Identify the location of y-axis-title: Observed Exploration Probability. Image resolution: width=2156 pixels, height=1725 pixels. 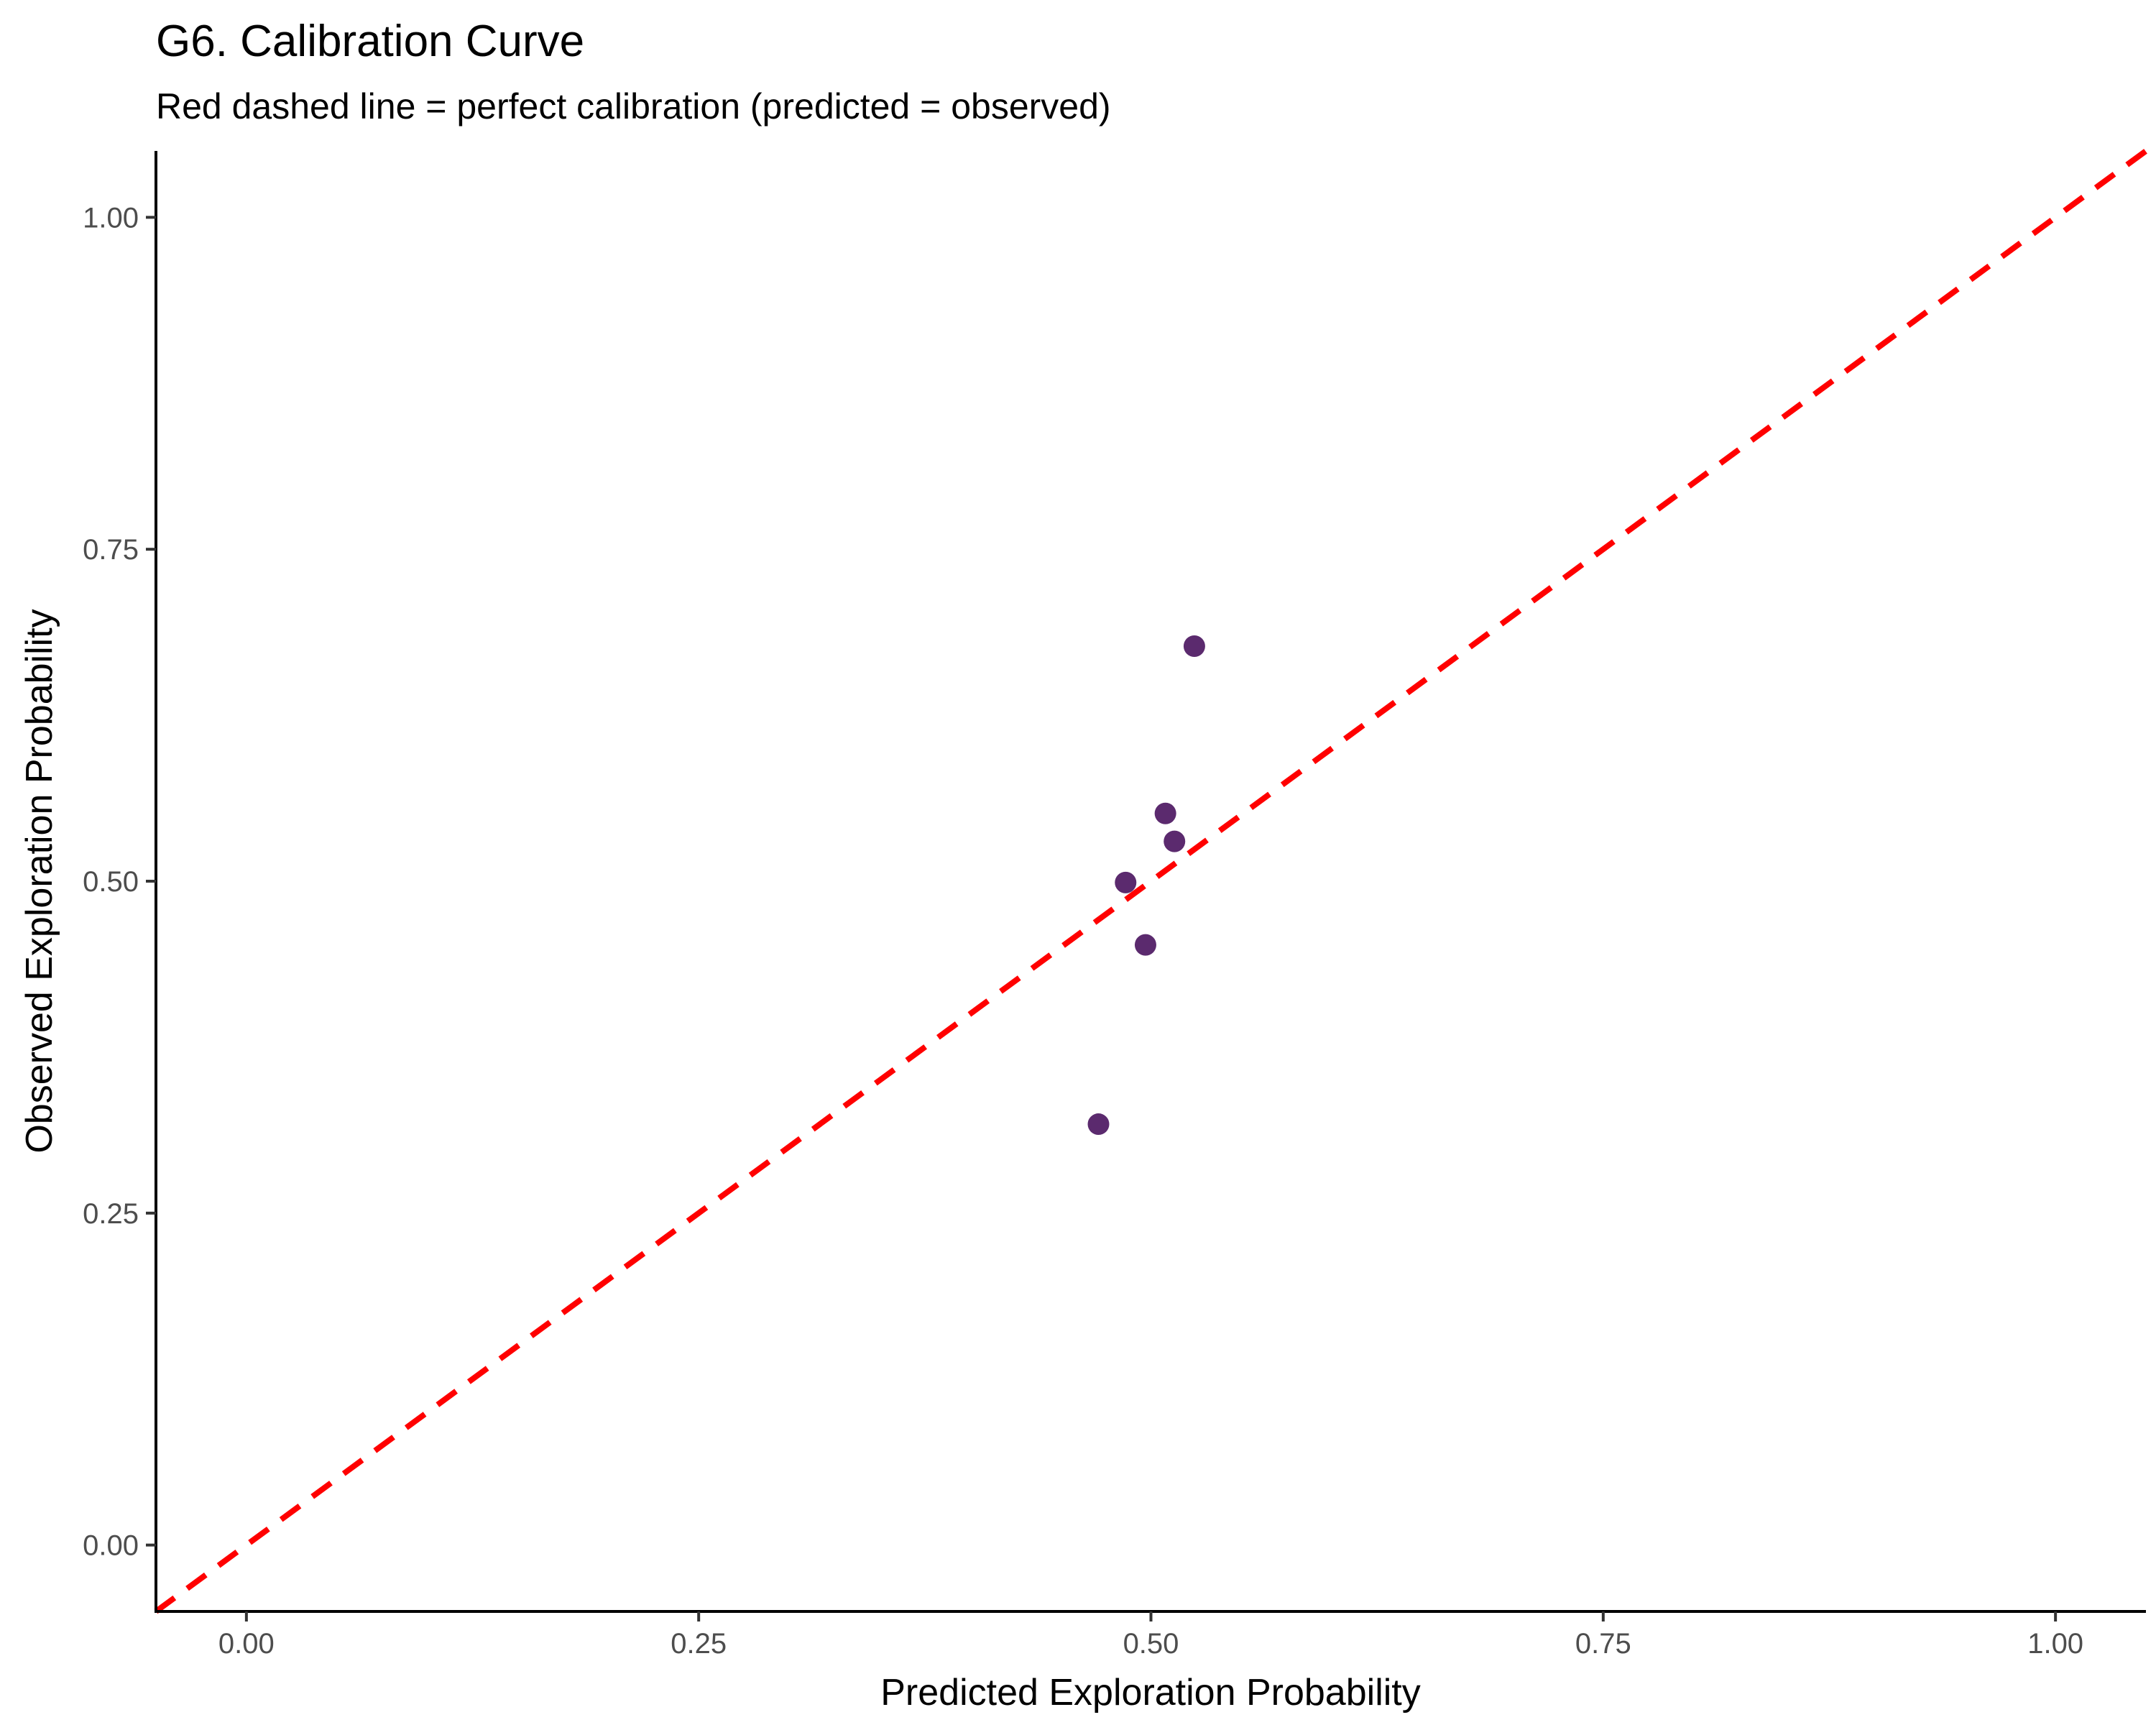
(39, 881).